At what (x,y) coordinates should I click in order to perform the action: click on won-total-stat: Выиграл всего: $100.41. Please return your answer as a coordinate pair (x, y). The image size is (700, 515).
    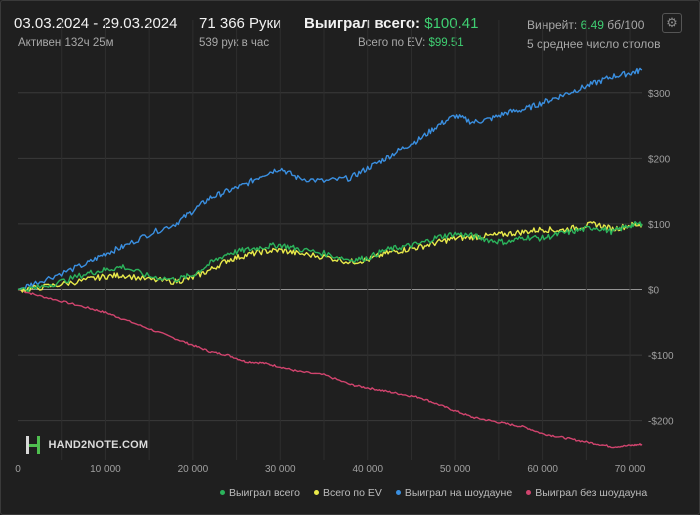
    Looking at the image, I should click on (391, 23).